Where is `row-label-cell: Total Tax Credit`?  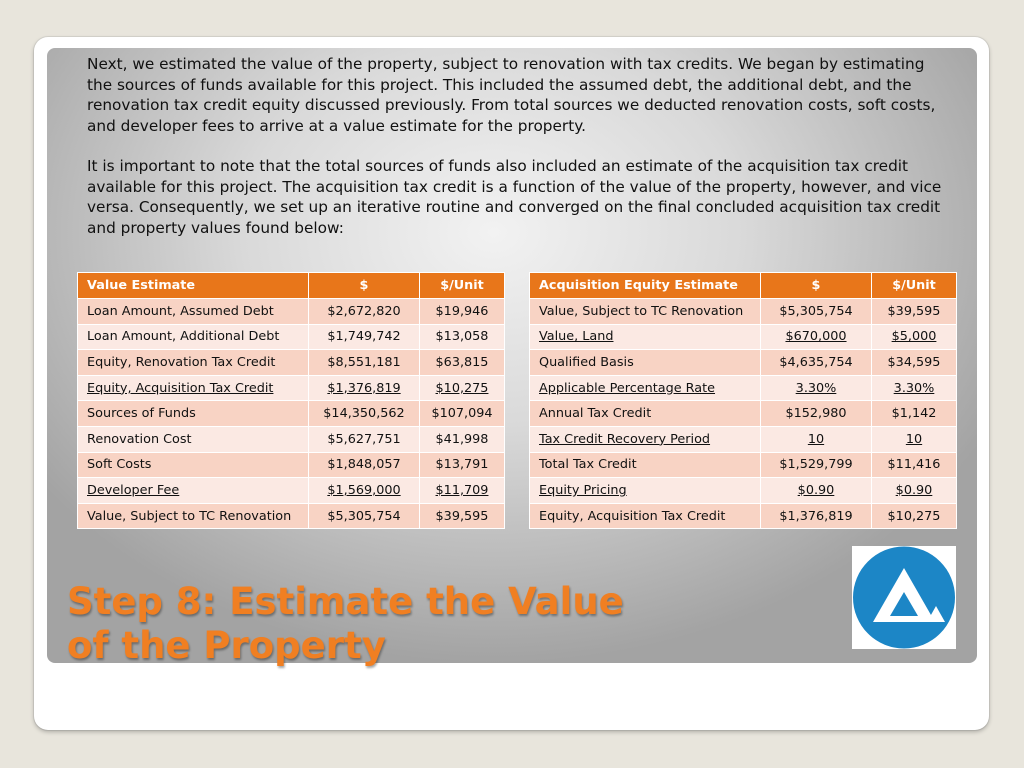
row-label-cell: Total Tax Credit is located at coordinates (645, 465).